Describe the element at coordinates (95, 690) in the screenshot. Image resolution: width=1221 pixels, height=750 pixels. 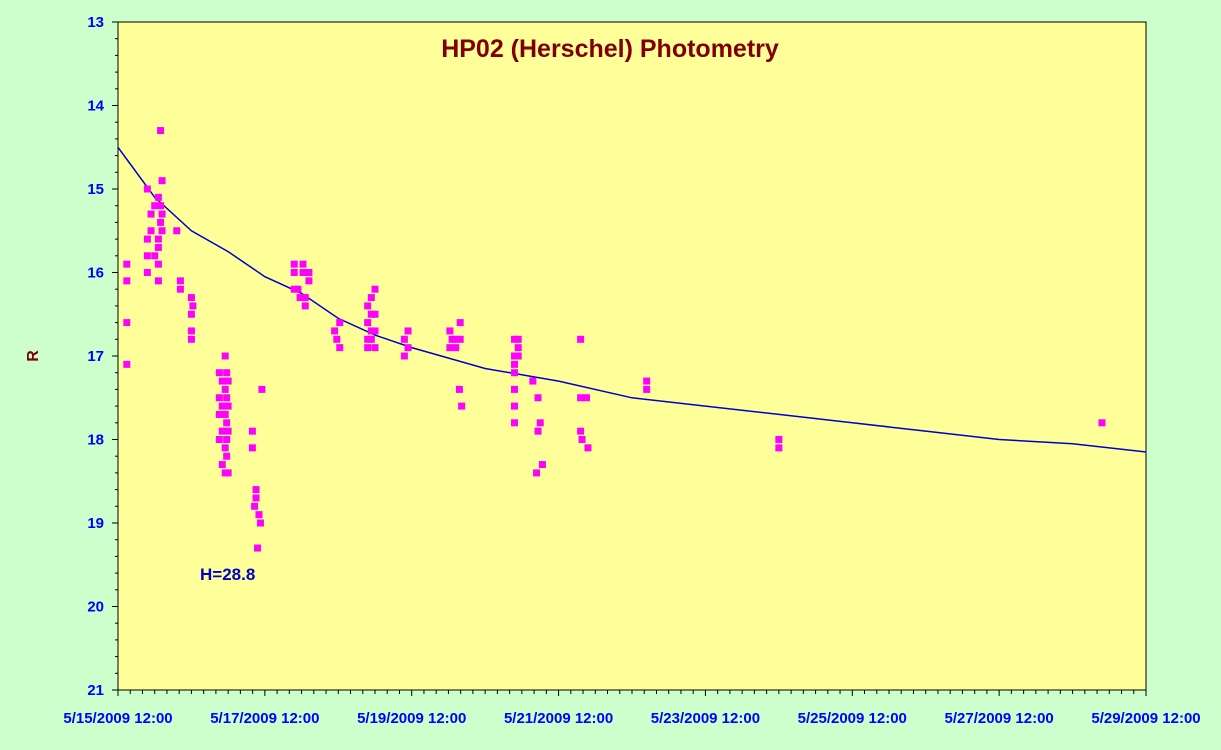
I see `y-tick-label: 21` at that location.